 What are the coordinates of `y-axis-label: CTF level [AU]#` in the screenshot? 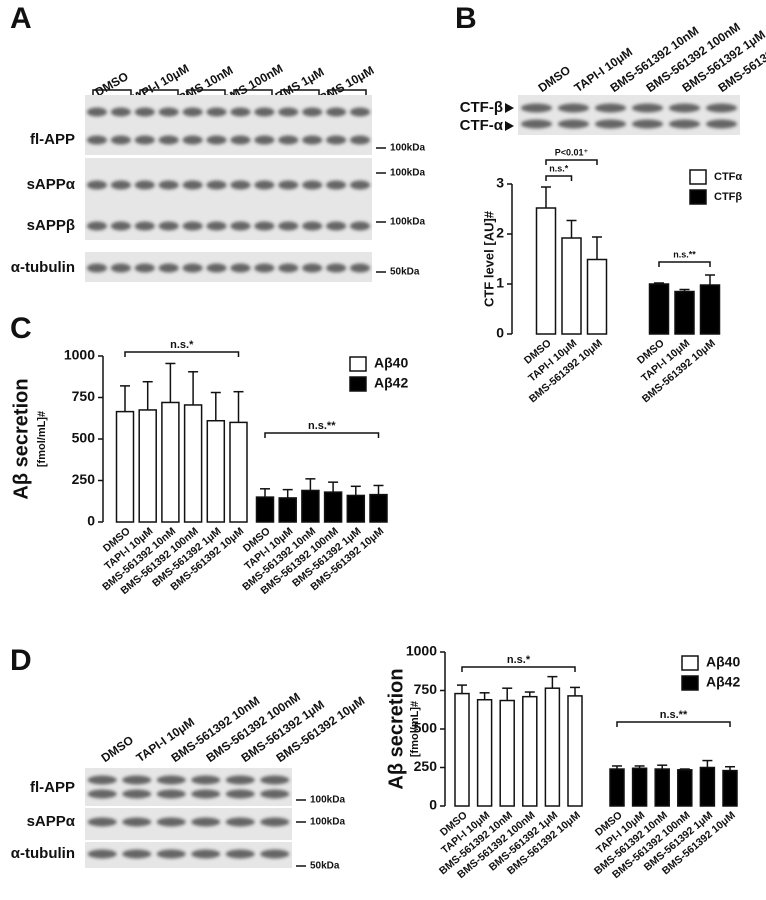 It's located at (488, 258).